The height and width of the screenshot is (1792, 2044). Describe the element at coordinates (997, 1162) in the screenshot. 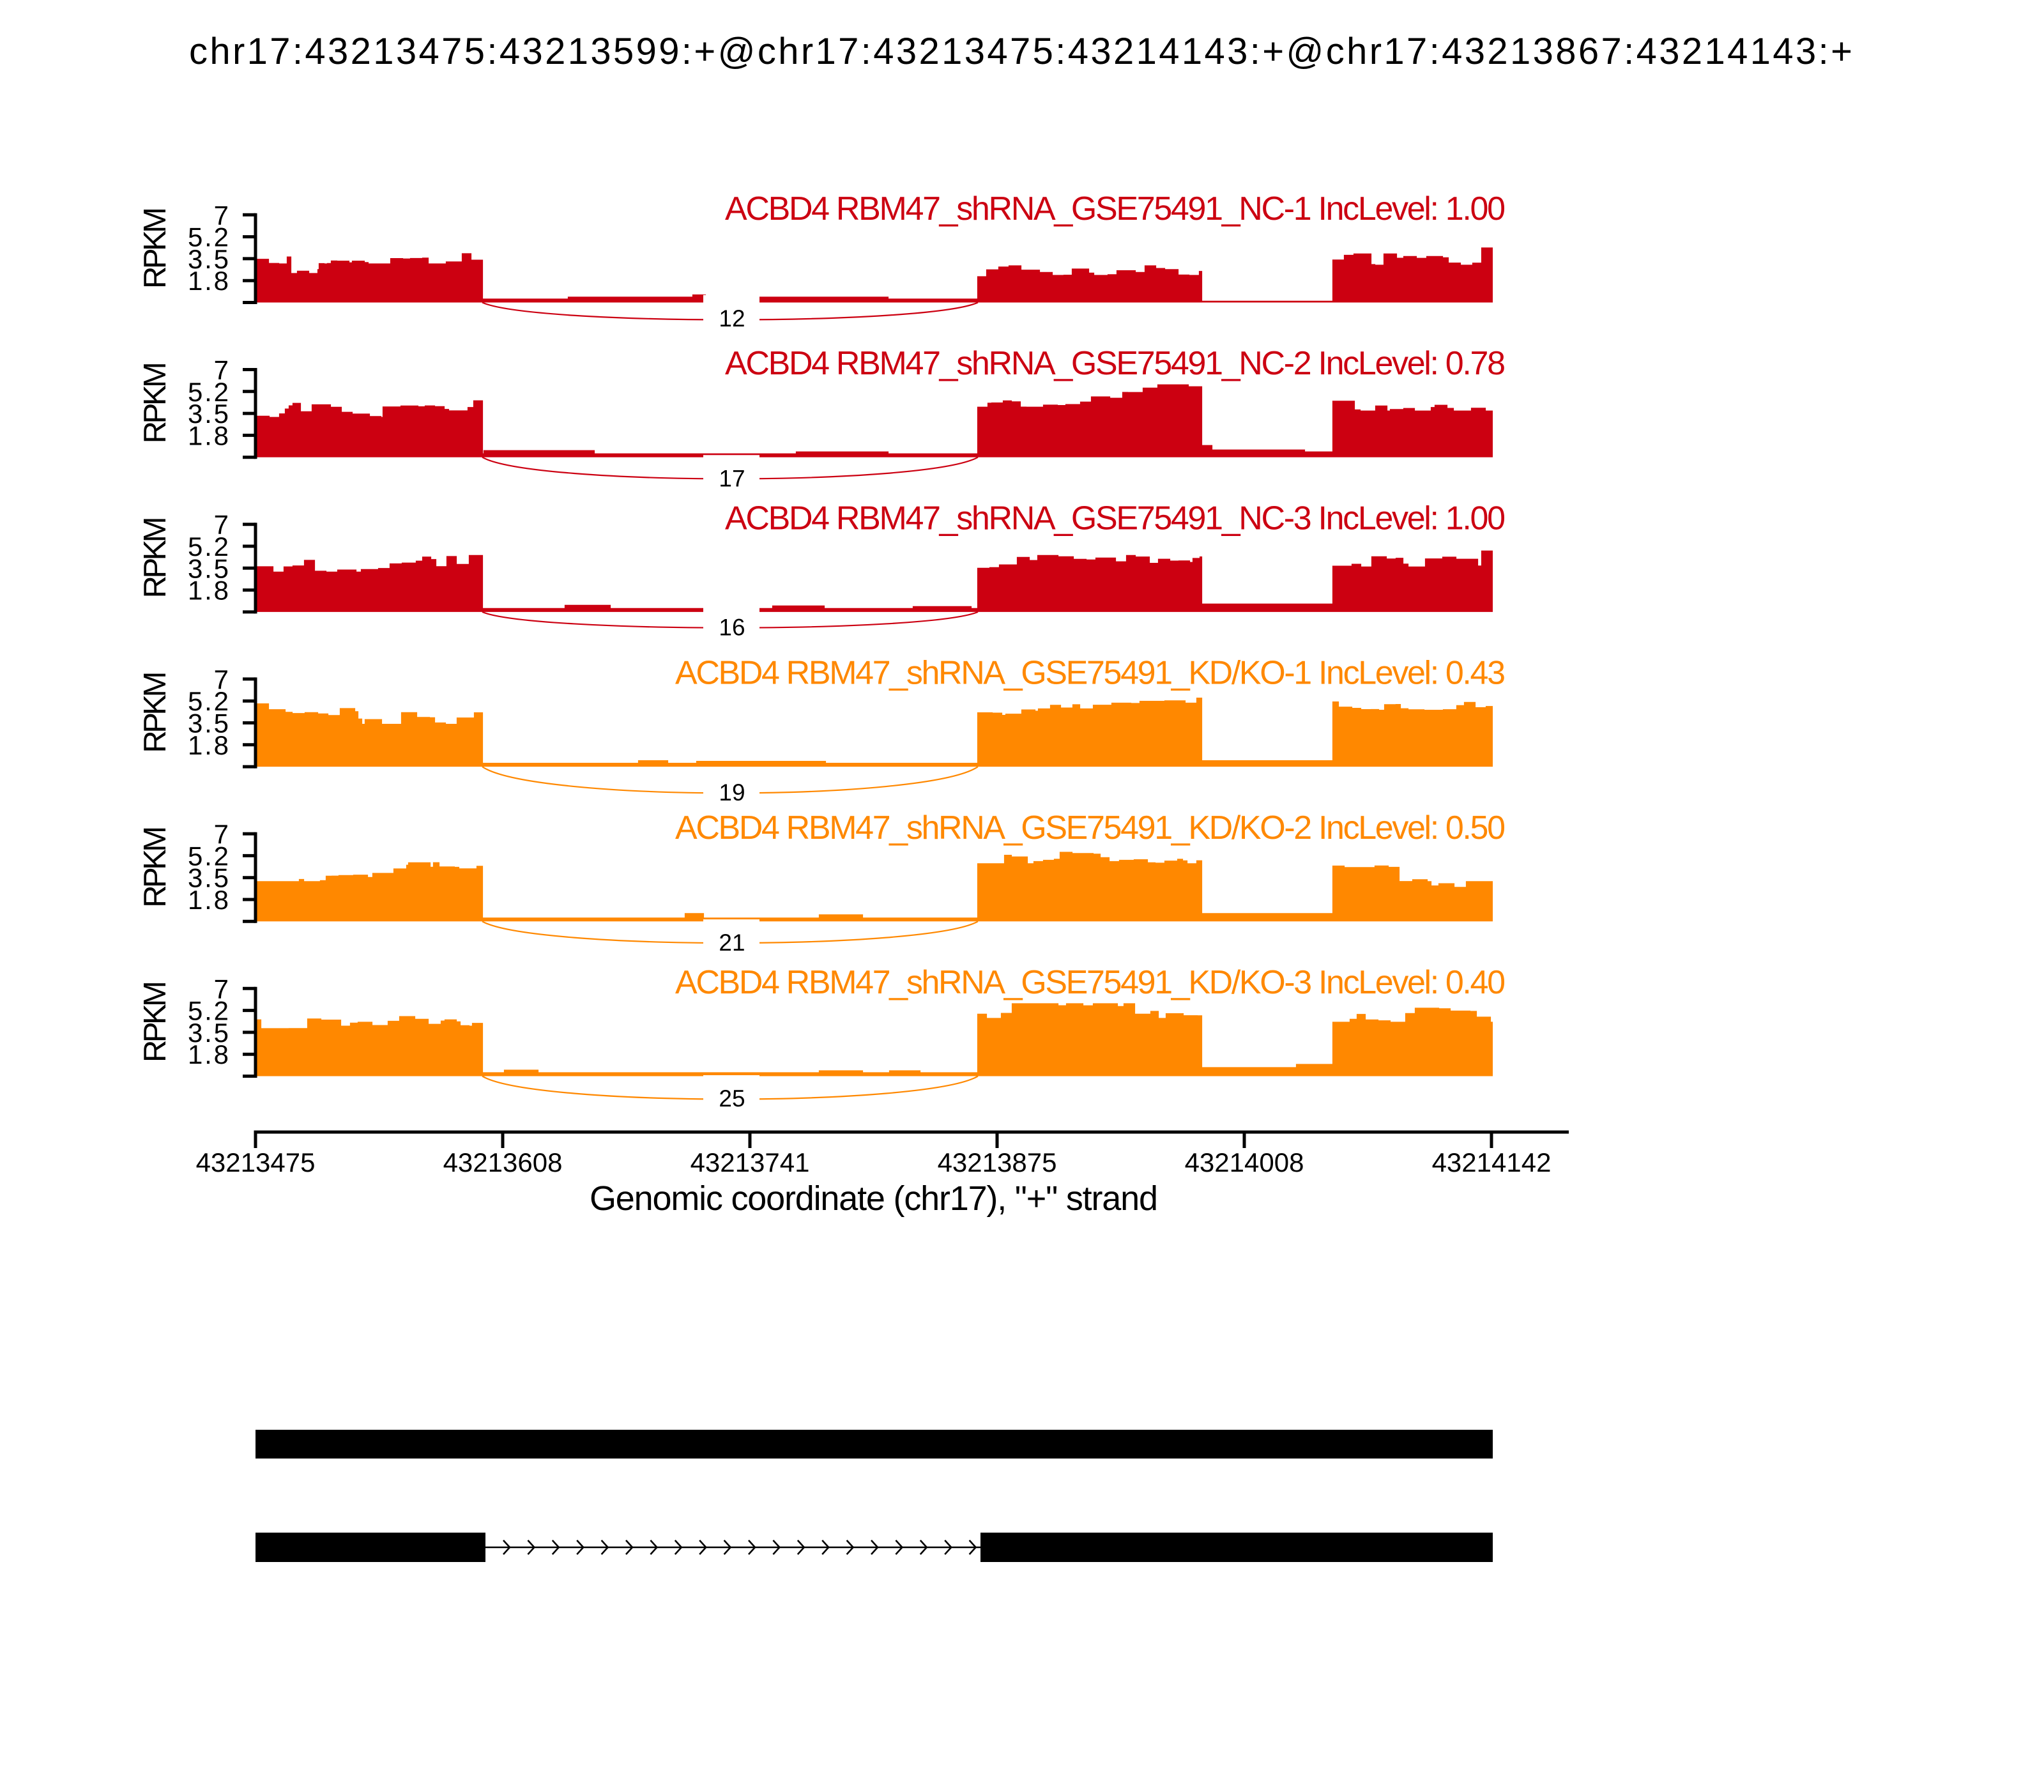

I see `svg-text: 43213875` at that location.